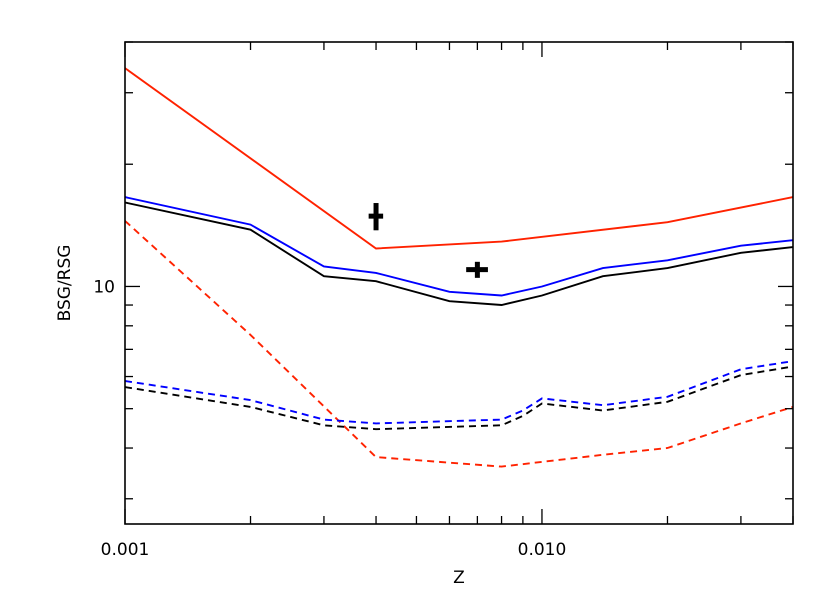 The image size is (830, 604). I want to click on y-axis-title: BSG/RSG, so click(65, 283).